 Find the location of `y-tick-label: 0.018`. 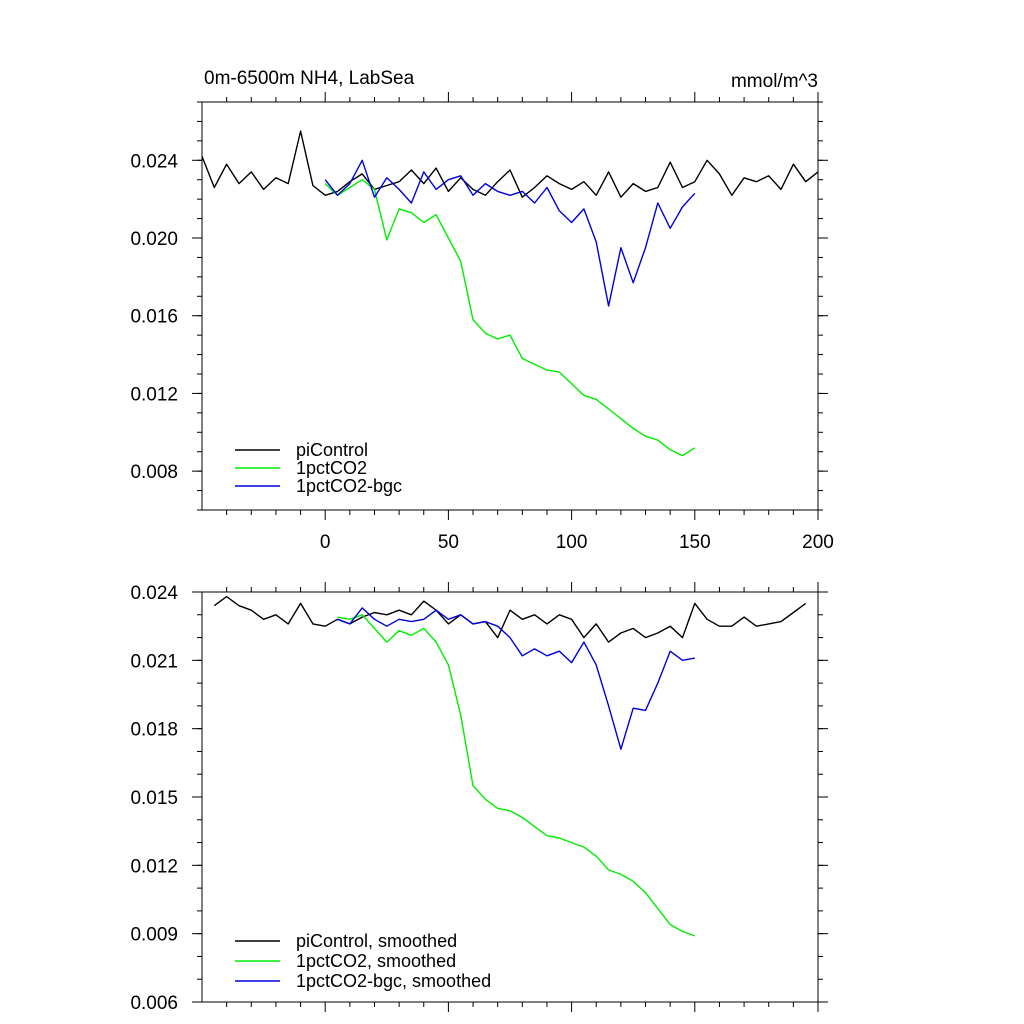

y-tick-label: 0.018 is located at coordinates (154, 730).